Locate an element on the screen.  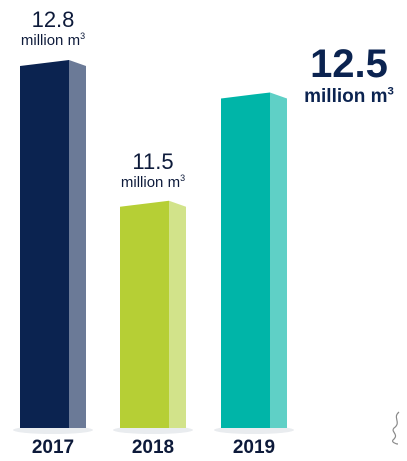
bar-front-2018 is located at coordinates (144, 314).